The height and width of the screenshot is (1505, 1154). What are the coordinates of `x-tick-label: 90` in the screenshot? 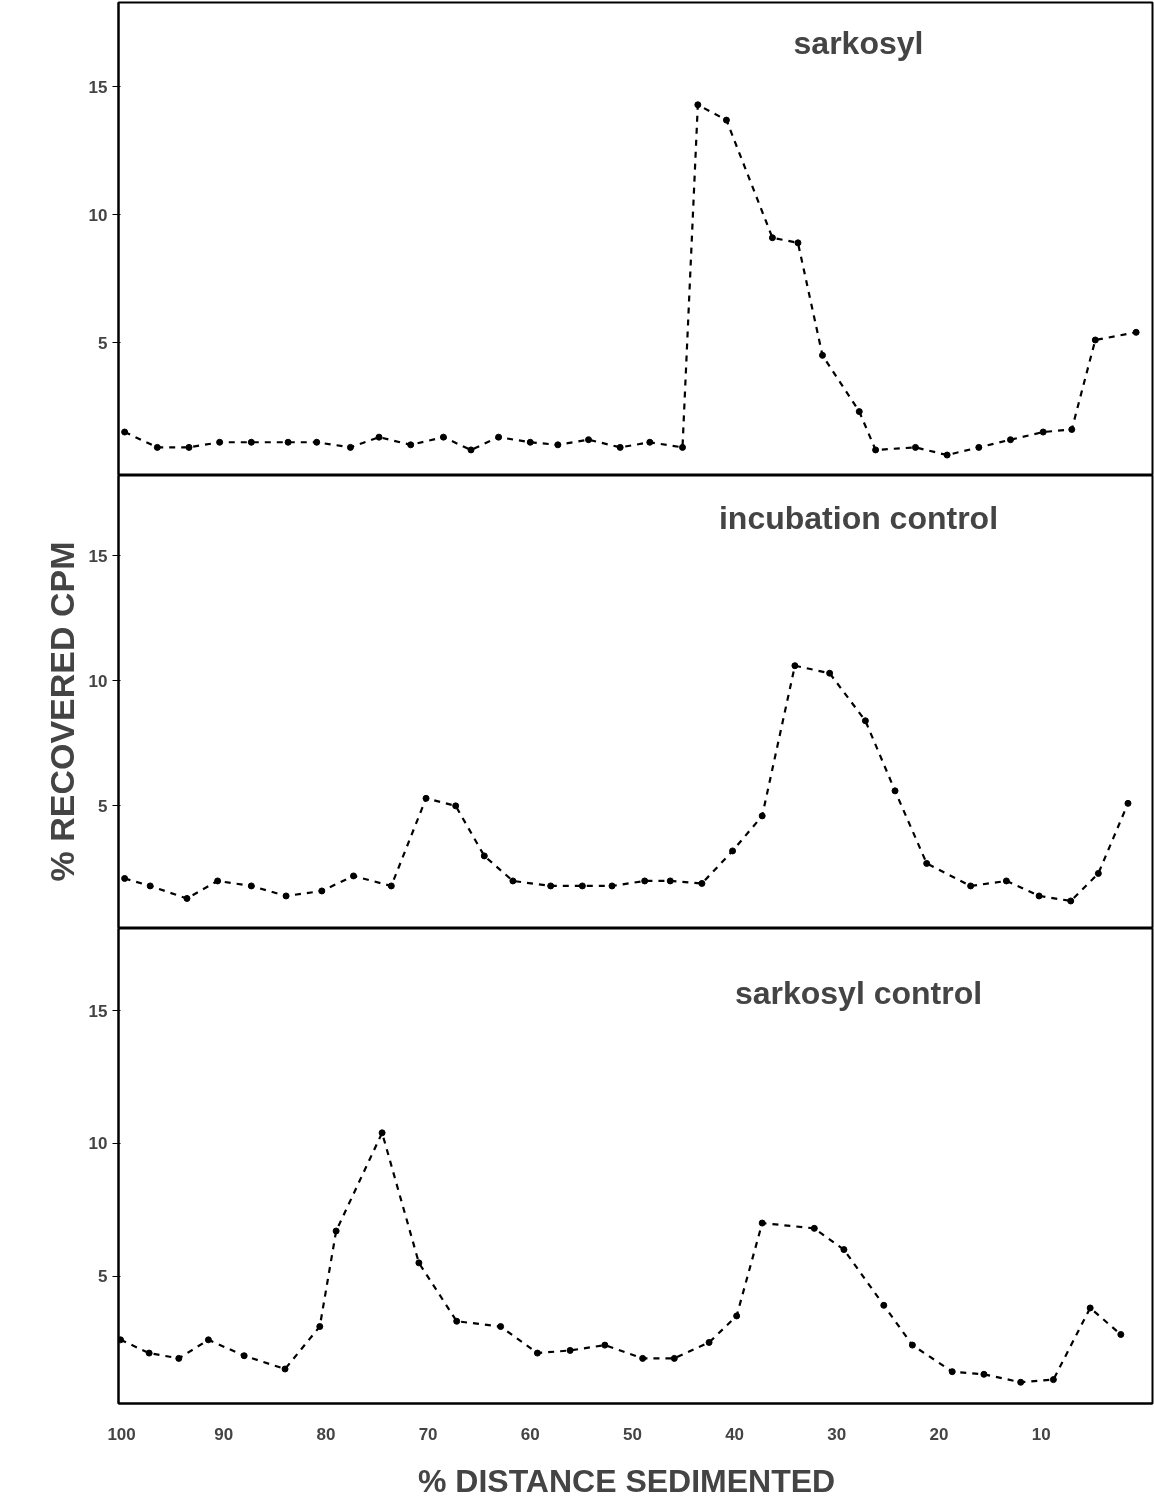 It's located at (224, 1434).